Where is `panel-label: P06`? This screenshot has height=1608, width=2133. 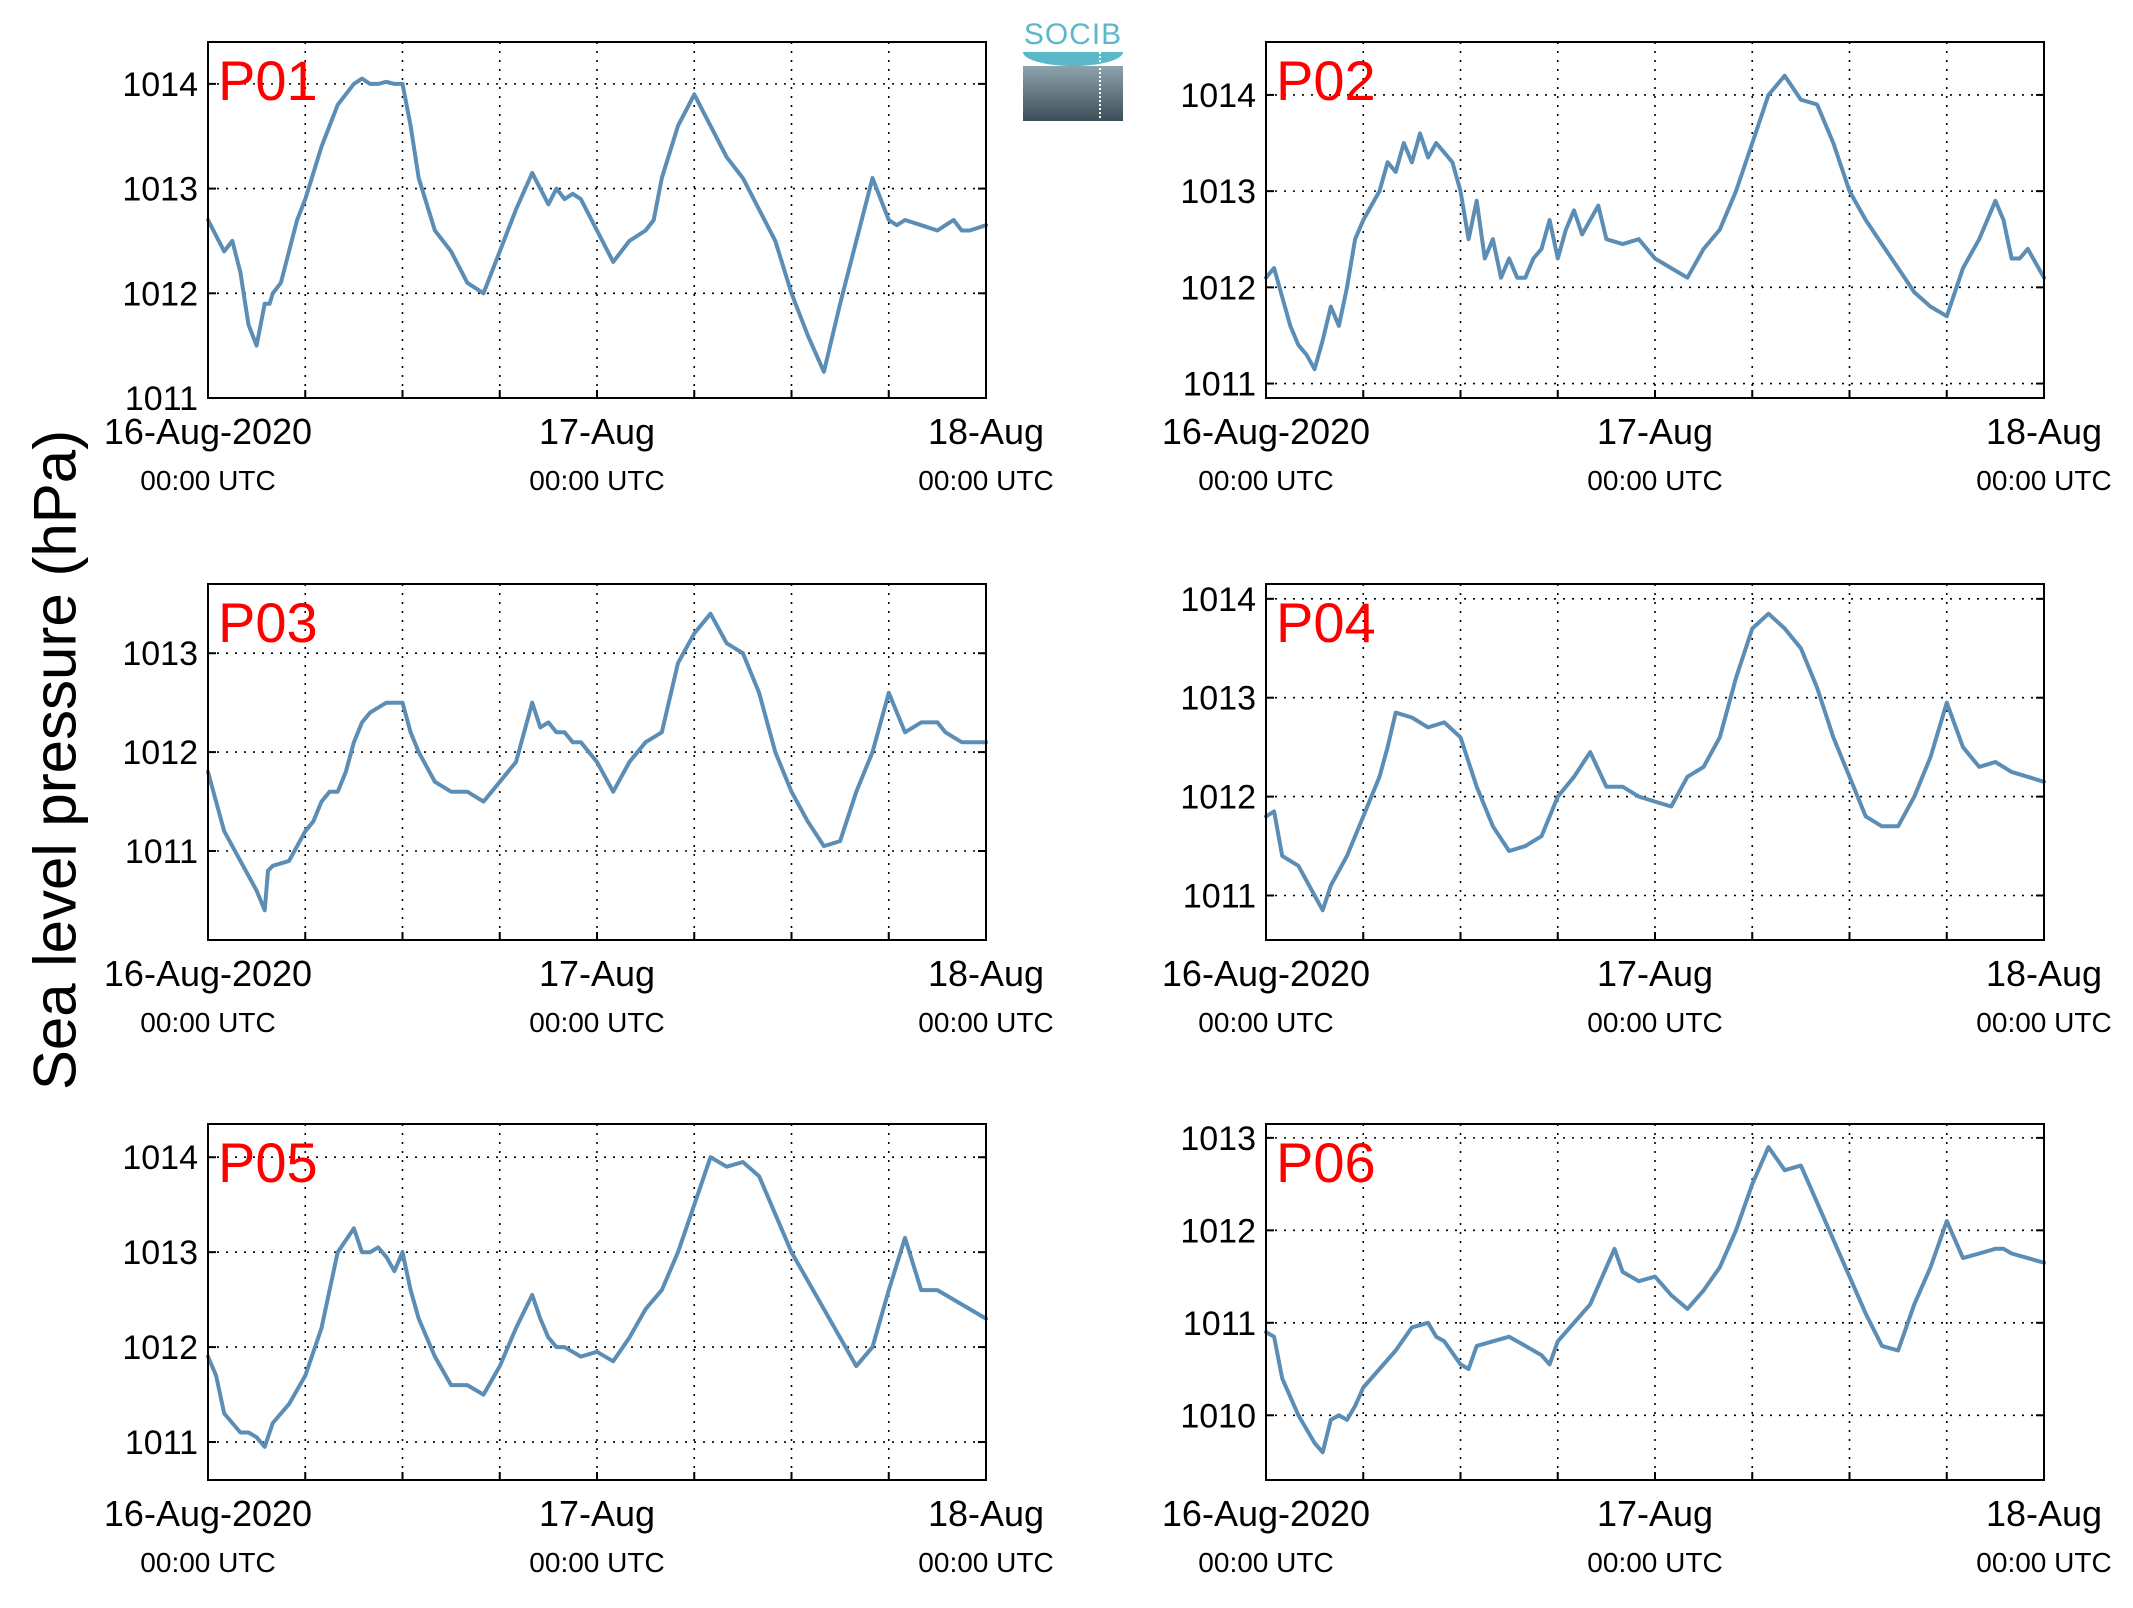 panel-label: P06 is located at coordinates (1326, 1162).